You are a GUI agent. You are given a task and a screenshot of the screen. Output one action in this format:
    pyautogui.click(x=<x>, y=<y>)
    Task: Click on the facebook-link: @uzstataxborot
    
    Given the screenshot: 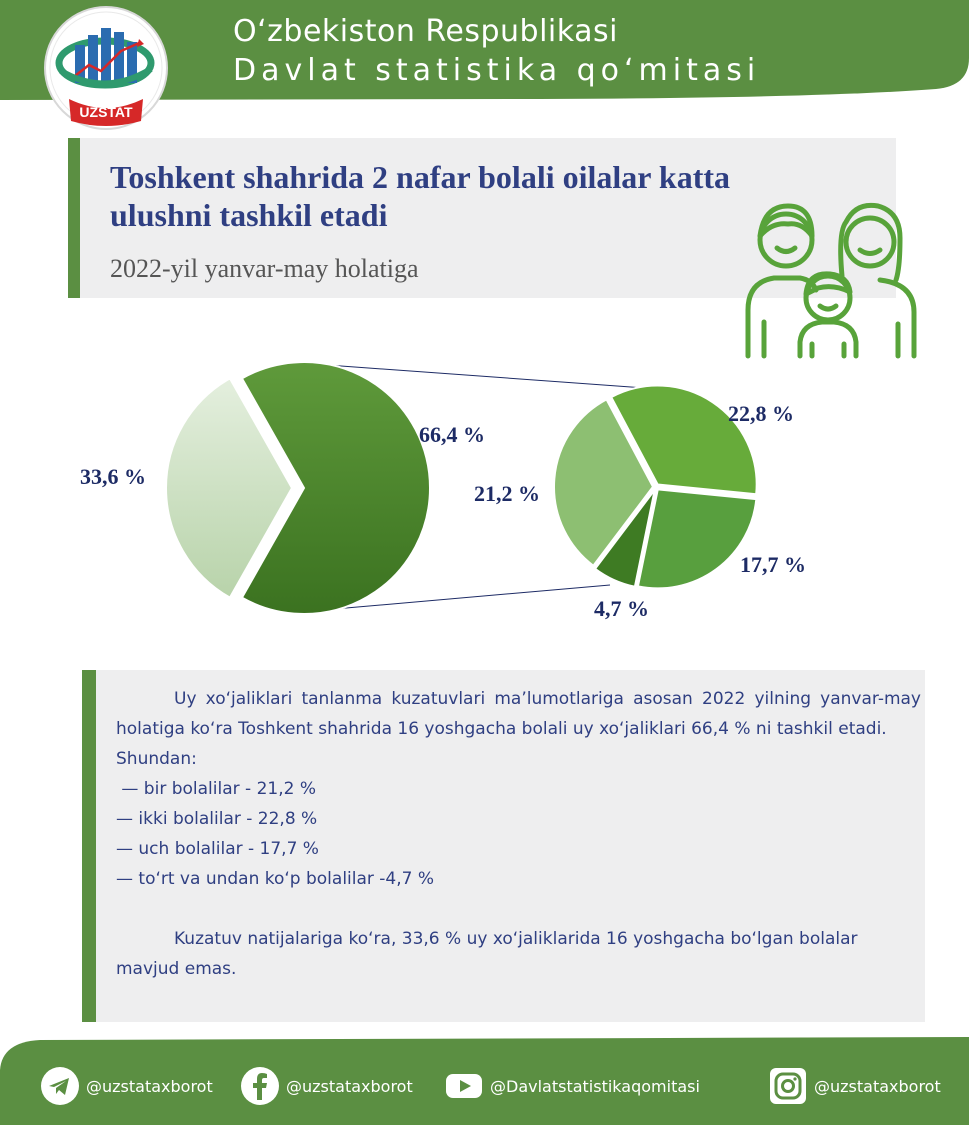 What is the action you would take?
    pyautogui.click(x=326, y=1086)
    